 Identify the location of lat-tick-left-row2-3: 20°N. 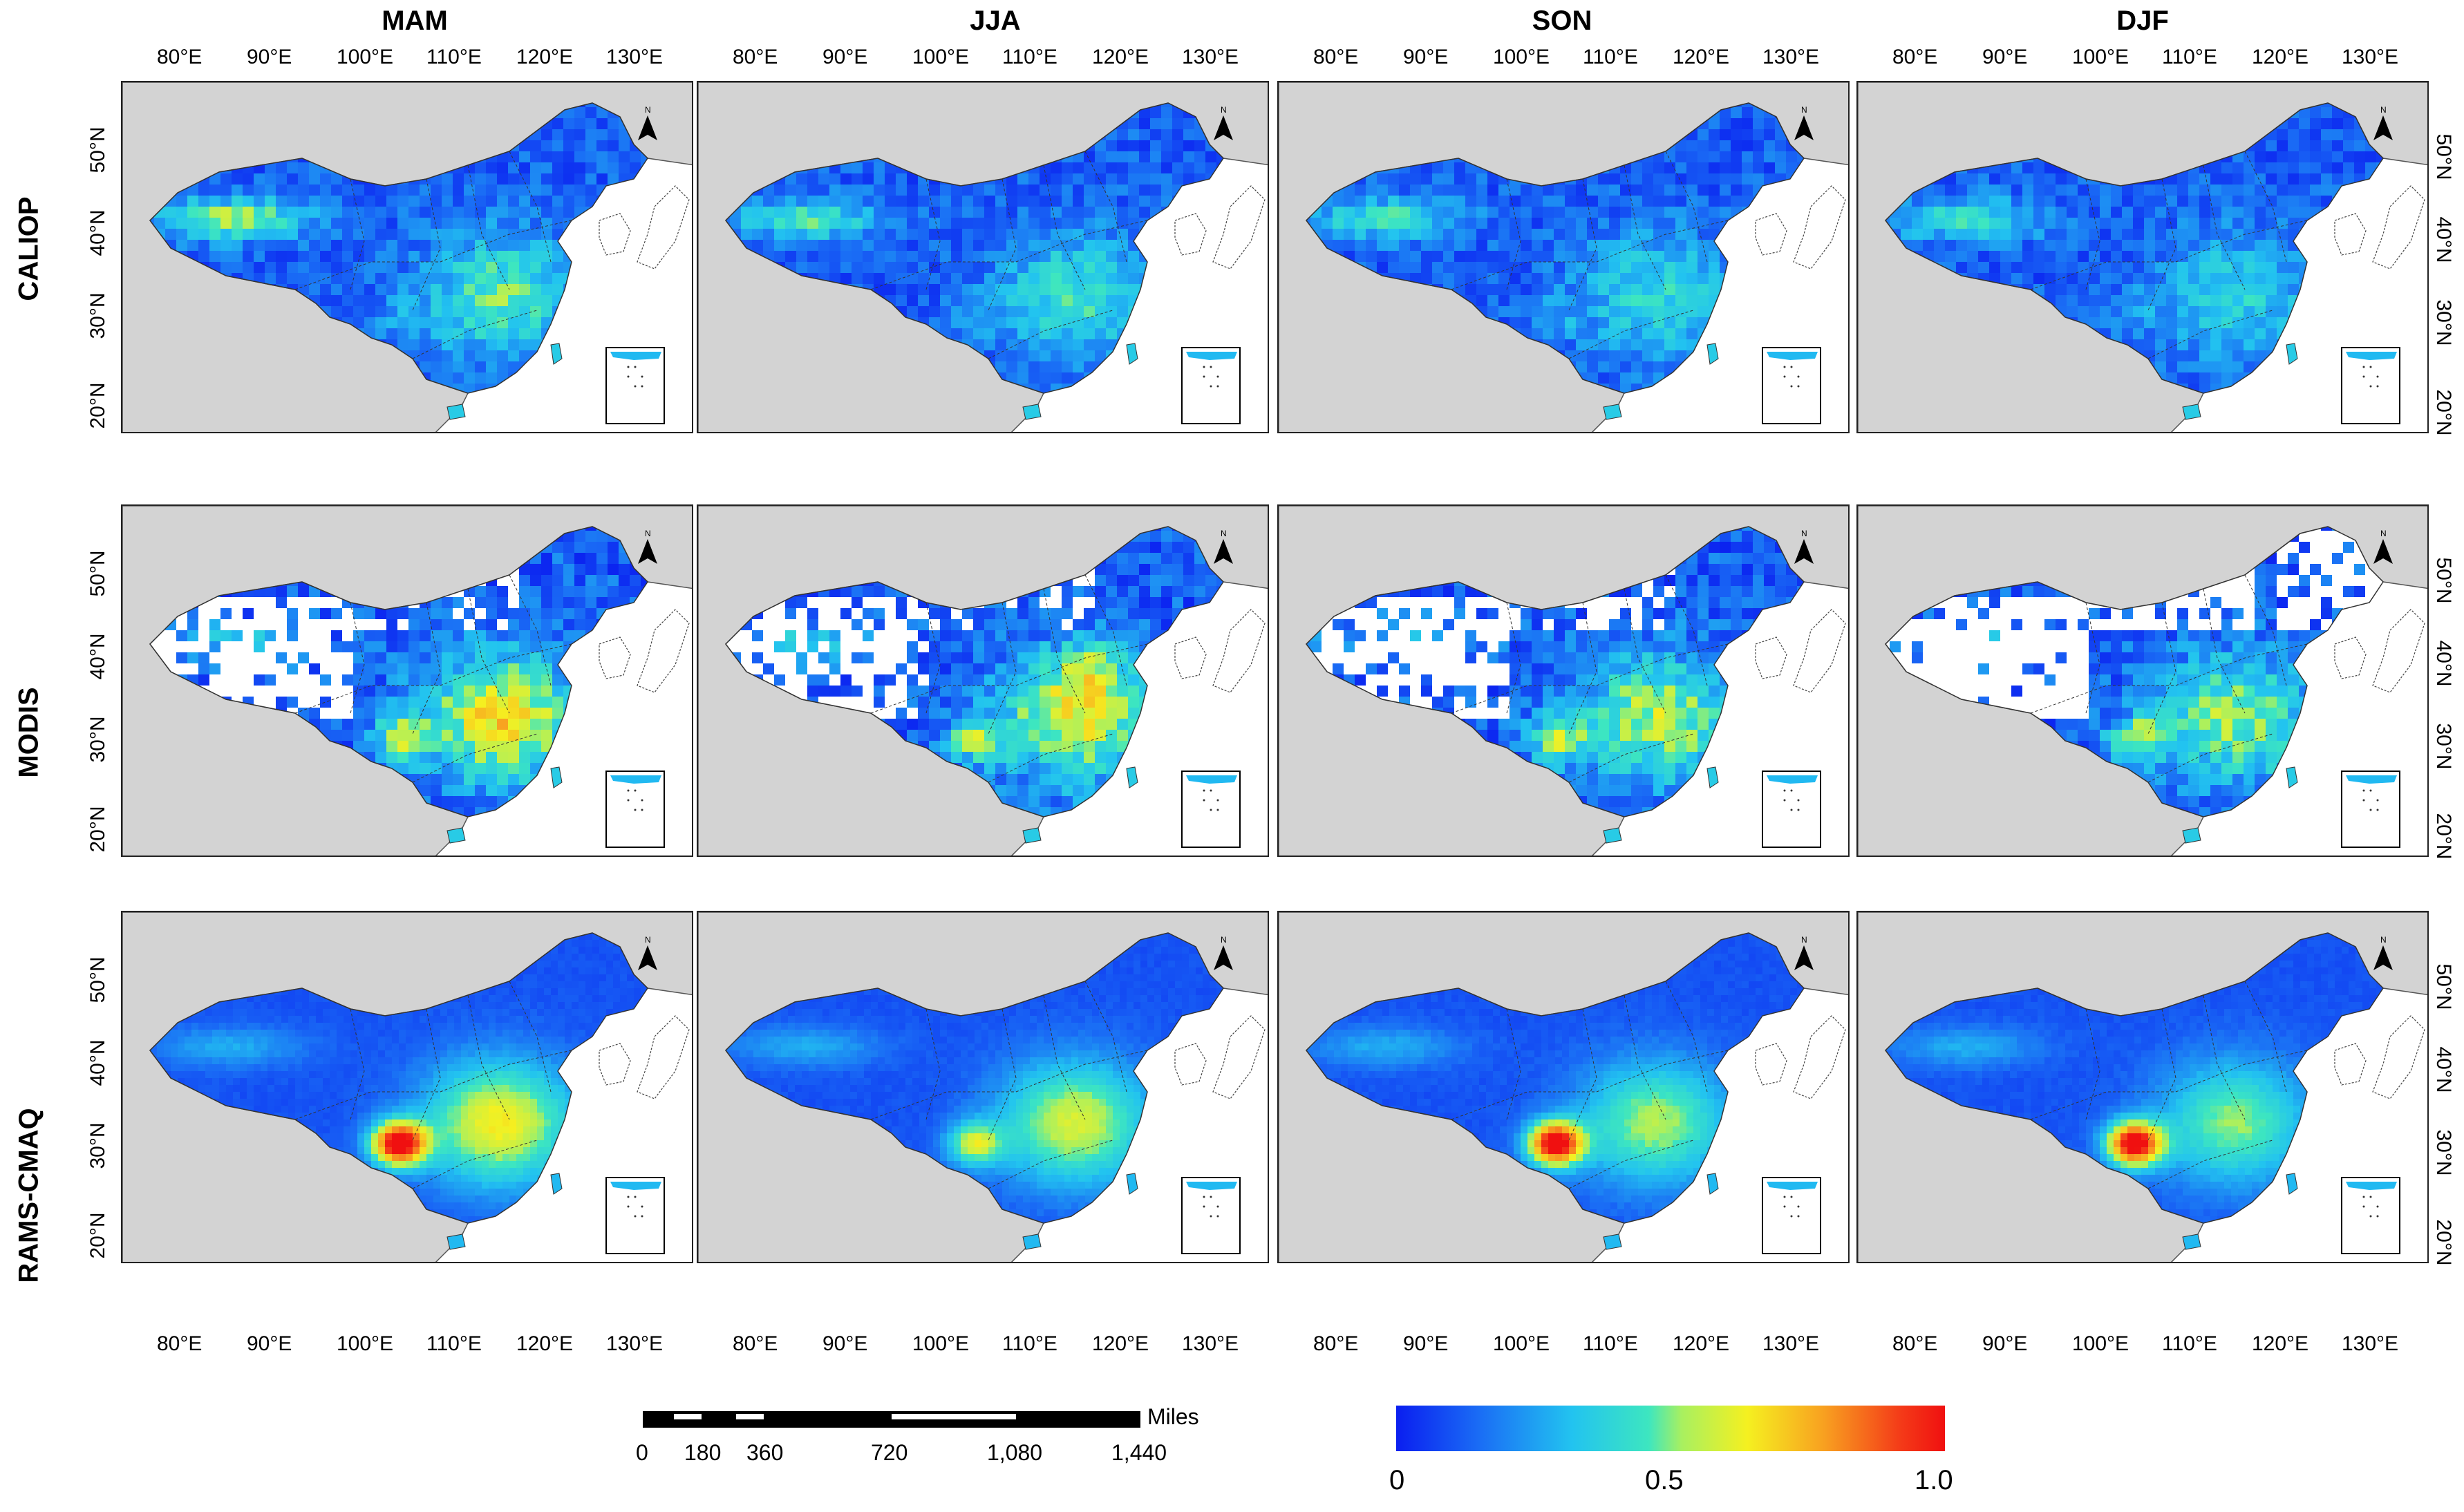
(98, 1235).